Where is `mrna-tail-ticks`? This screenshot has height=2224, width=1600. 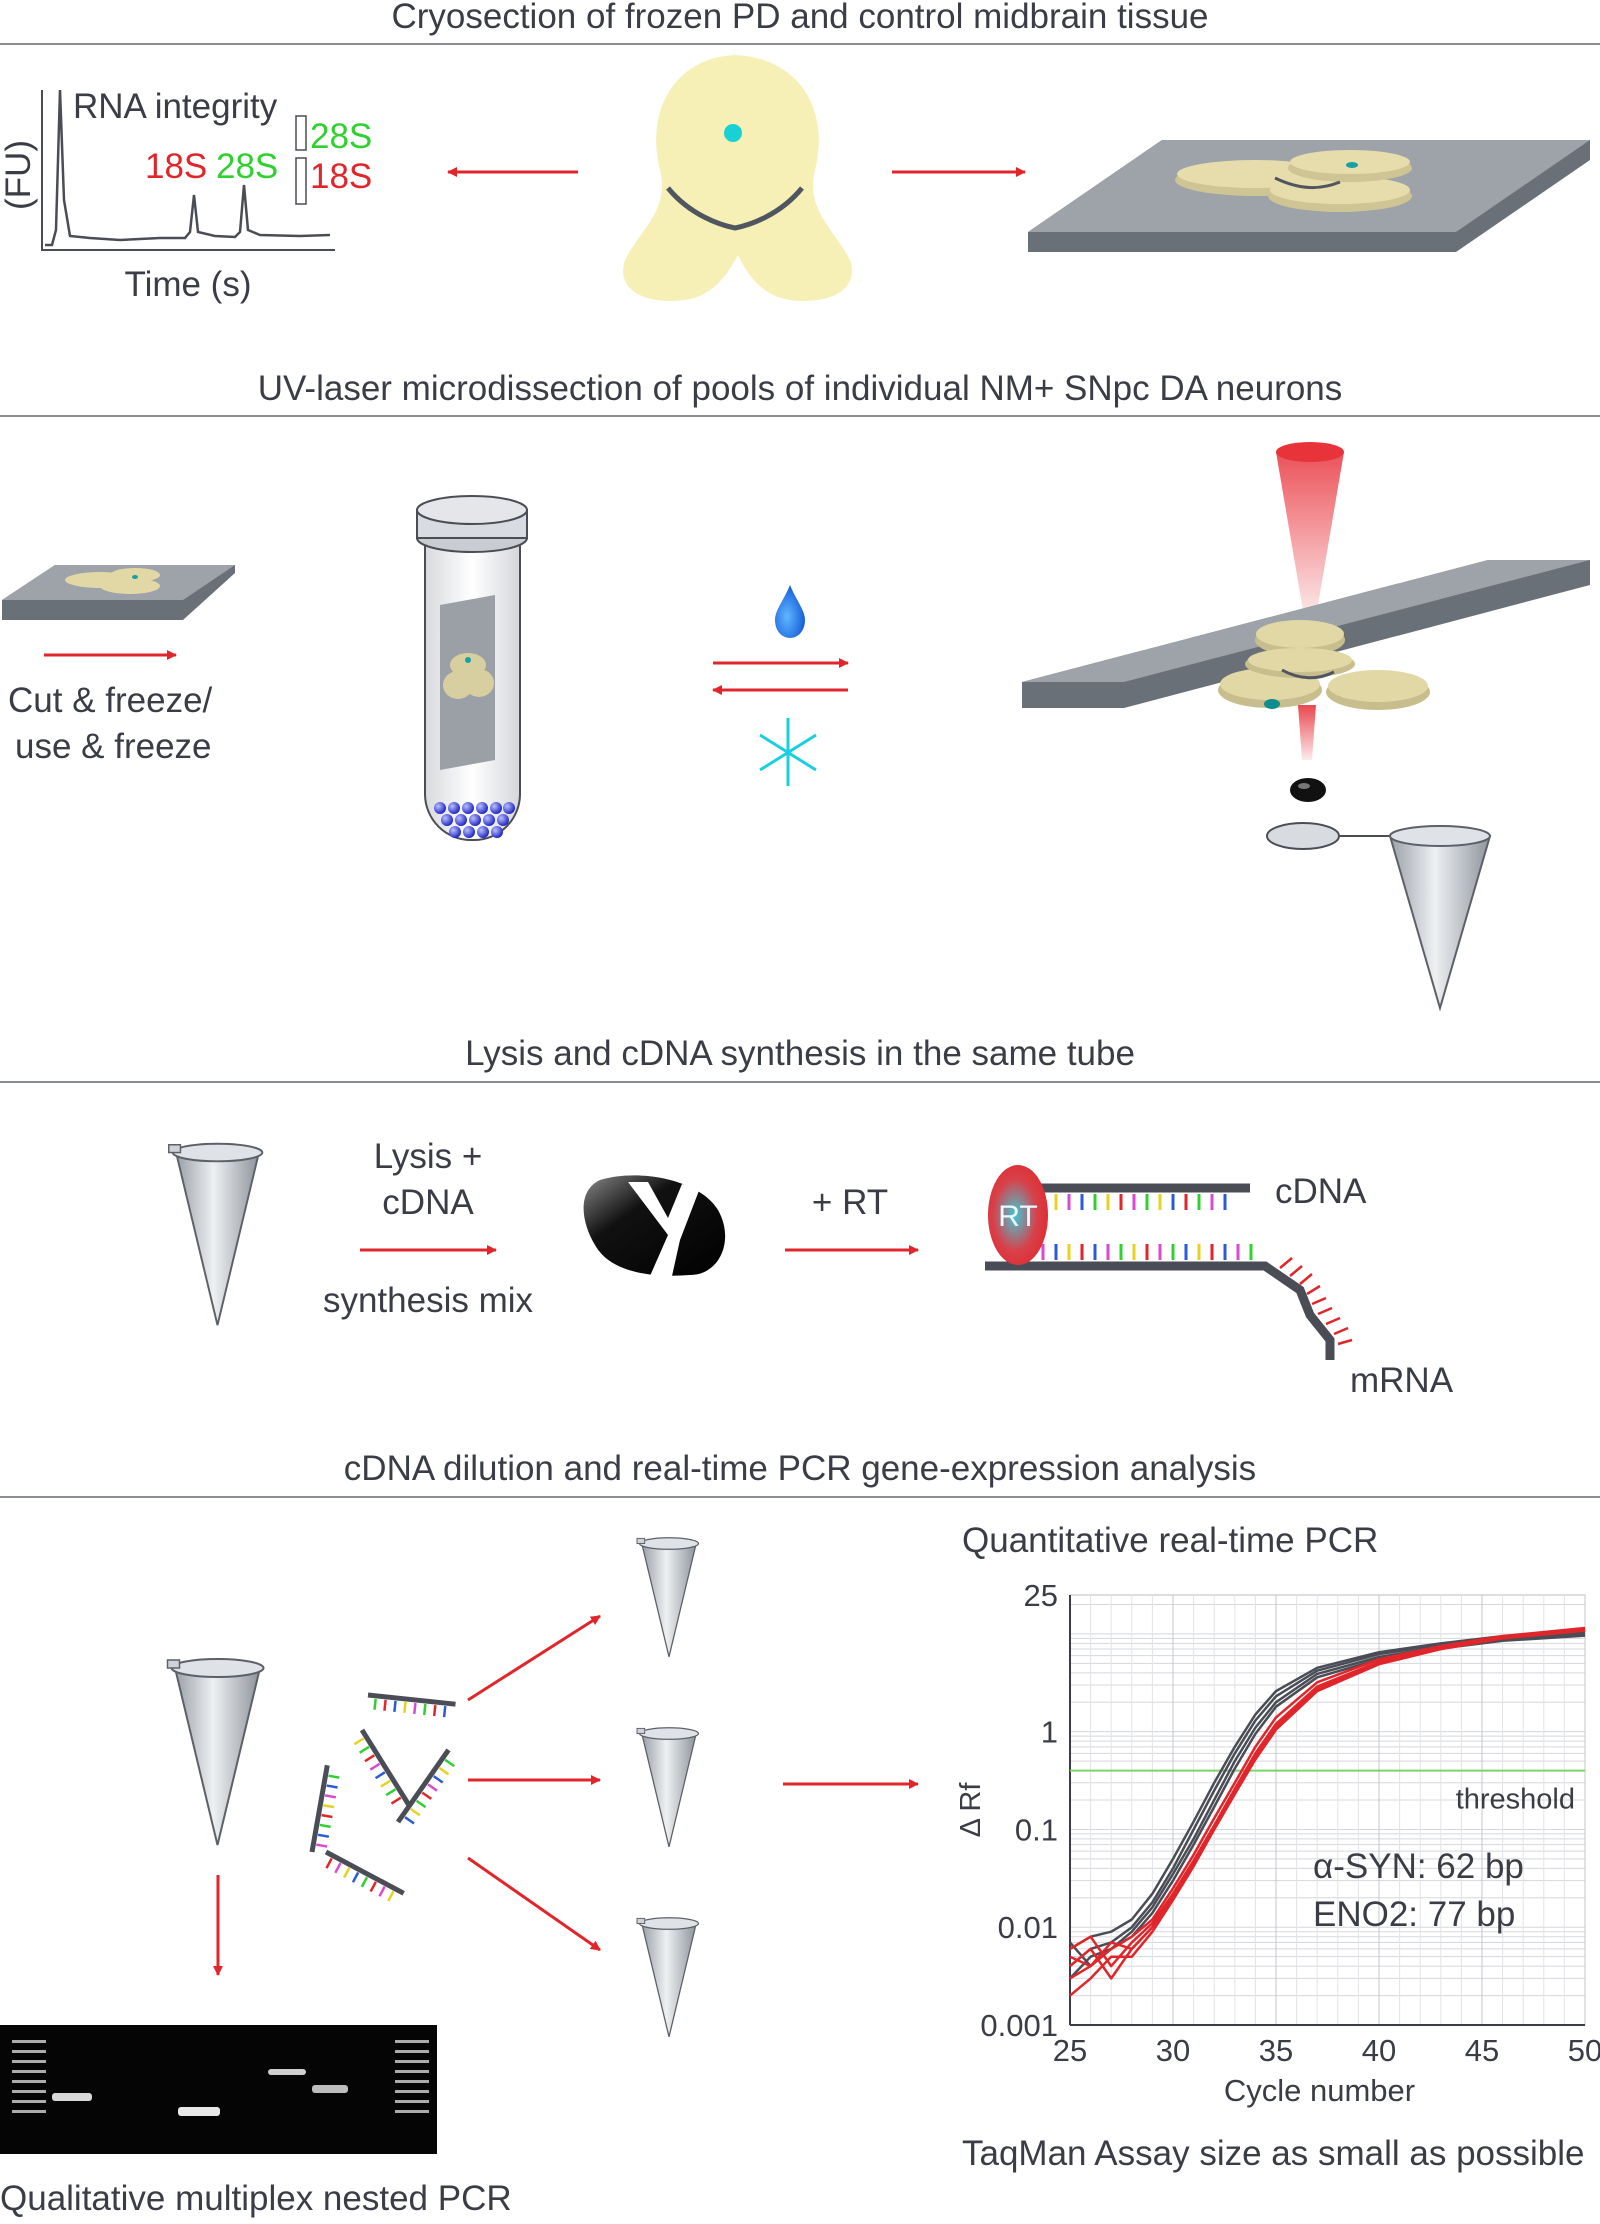 mrna-tail-ticks is located at coordinates (1316, 1301).